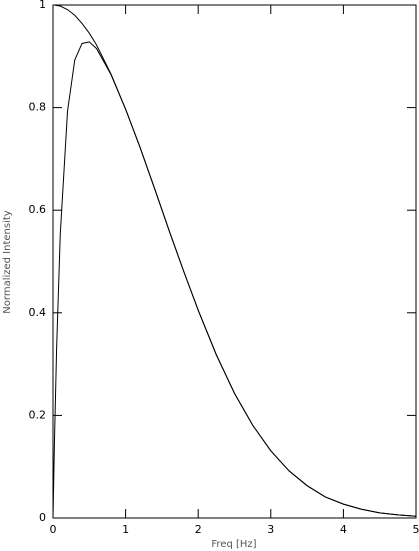  What do you see at coordinates (42, 517) in the screenshot?
I see `y-tick-label: 0` at bounding box center [42, 517].